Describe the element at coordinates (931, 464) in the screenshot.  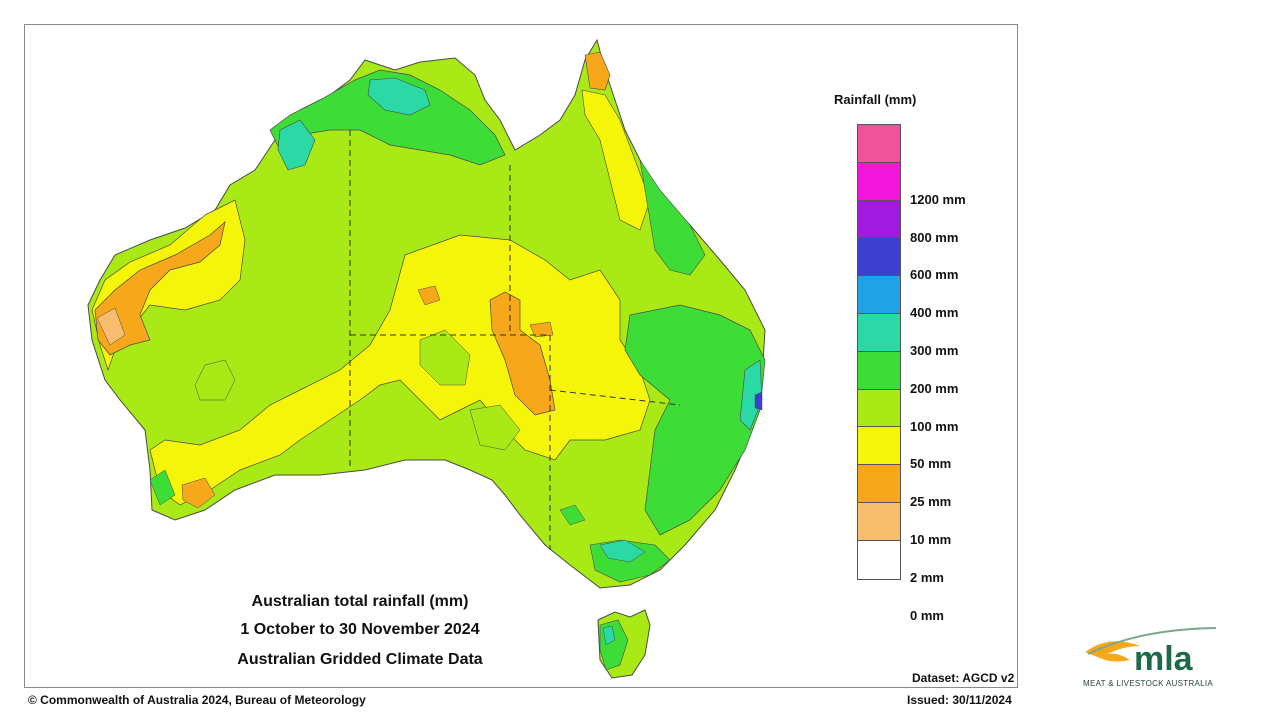
I see `legend-label: 50 mm` at that location.